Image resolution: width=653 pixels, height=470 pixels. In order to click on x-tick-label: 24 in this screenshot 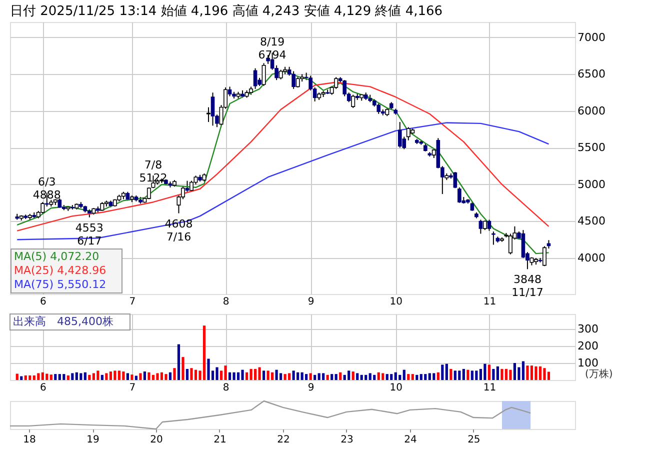, I will do `click(410, 440)`.